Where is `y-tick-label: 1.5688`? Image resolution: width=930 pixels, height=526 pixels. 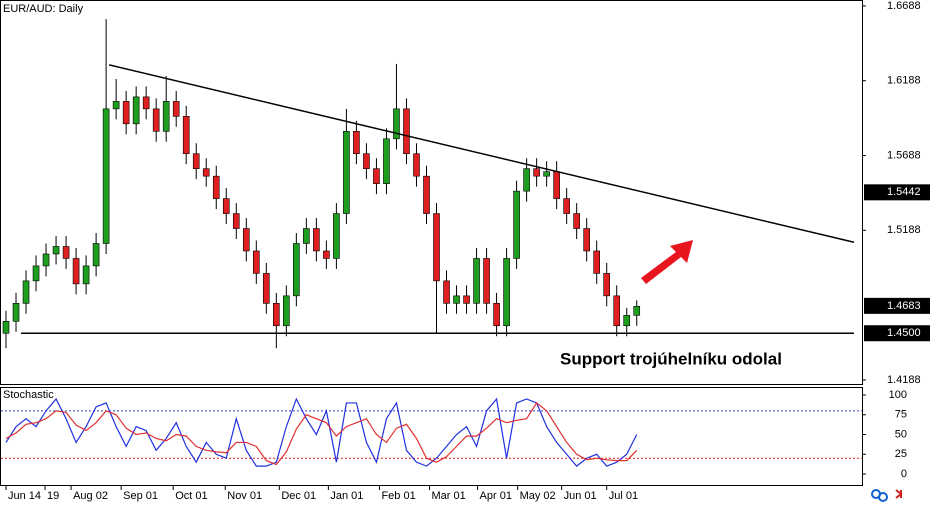
y-tick-label: 1.5688 is located at coordinates (904, 155).